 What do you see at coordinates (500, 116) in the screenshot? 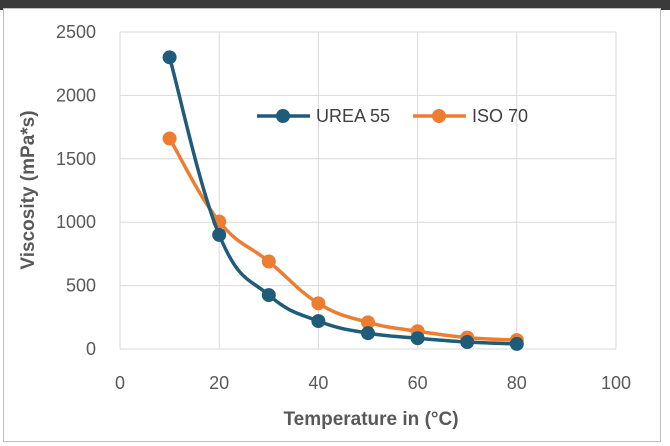
I see `legend-iso-label: ISO 70` at bounding box center [500, 116].